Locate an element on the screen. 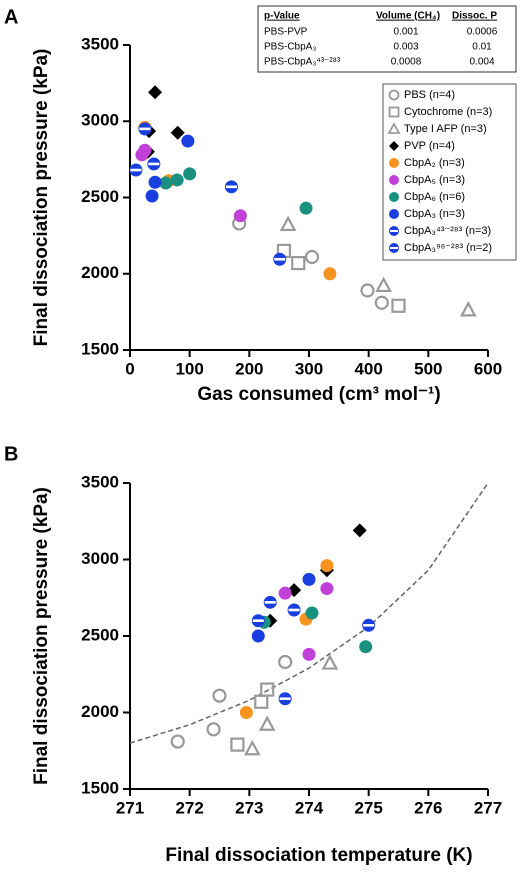 The image size is (520, 873). y-tick-label: 2000 is located at coordinates (100, 272).